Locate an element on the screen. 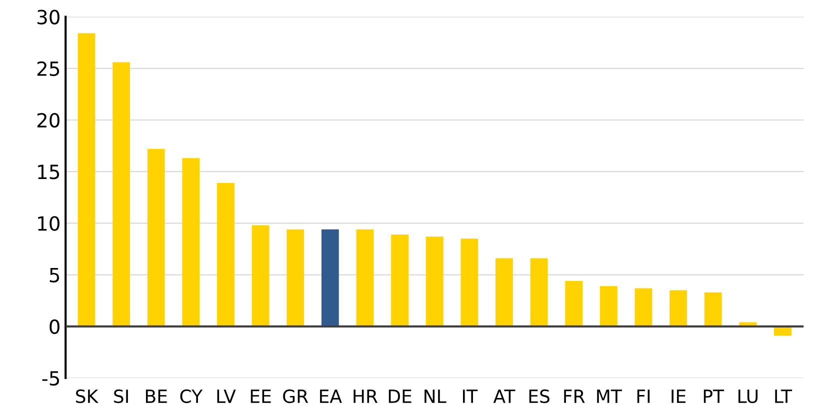  x-tick-label: NL is located at coordinates (435, 396).